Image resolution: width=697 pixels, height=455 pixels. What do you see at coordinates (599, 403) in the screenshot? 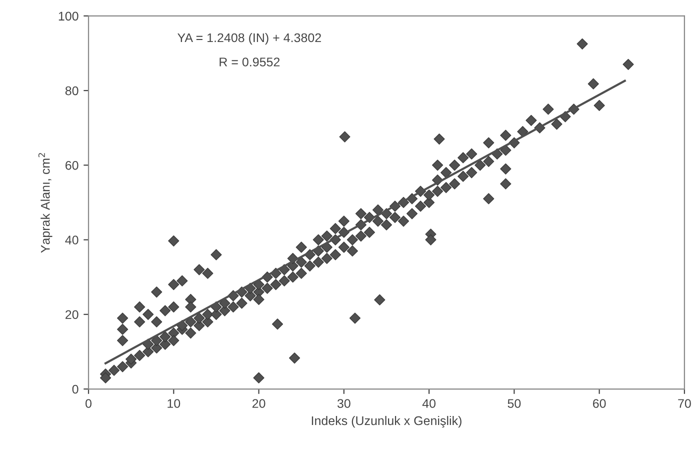
I see `x-tick-label: 60` at bounding box center [599, 403].